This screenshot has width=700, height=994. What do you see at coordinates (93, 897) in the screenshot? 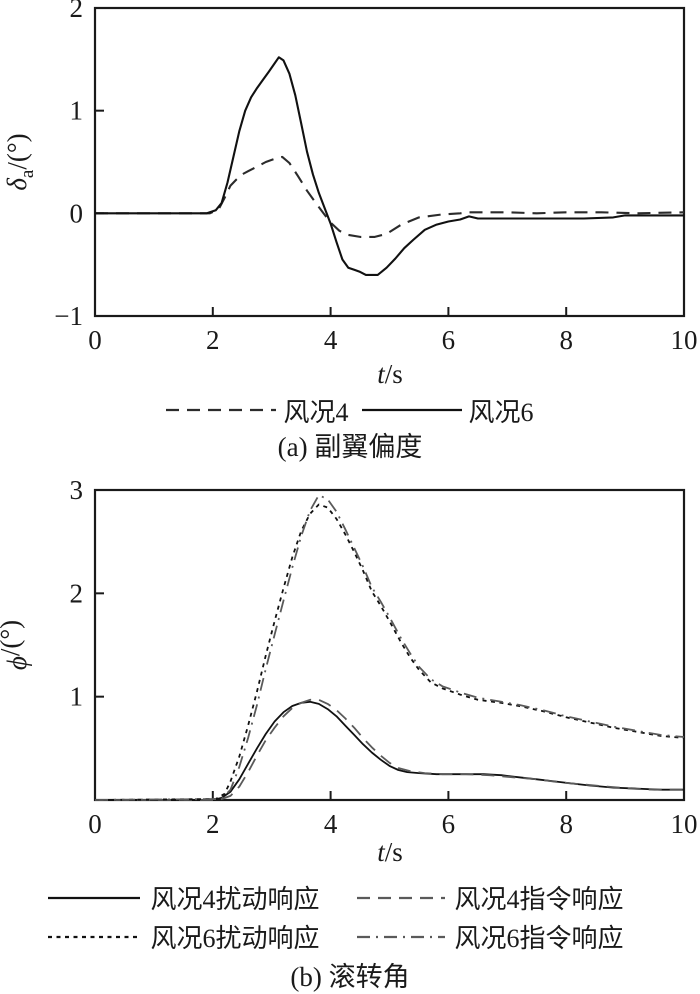
I see `legend-line-sample-fk4-disturbance` at bounding box center [93, 897].